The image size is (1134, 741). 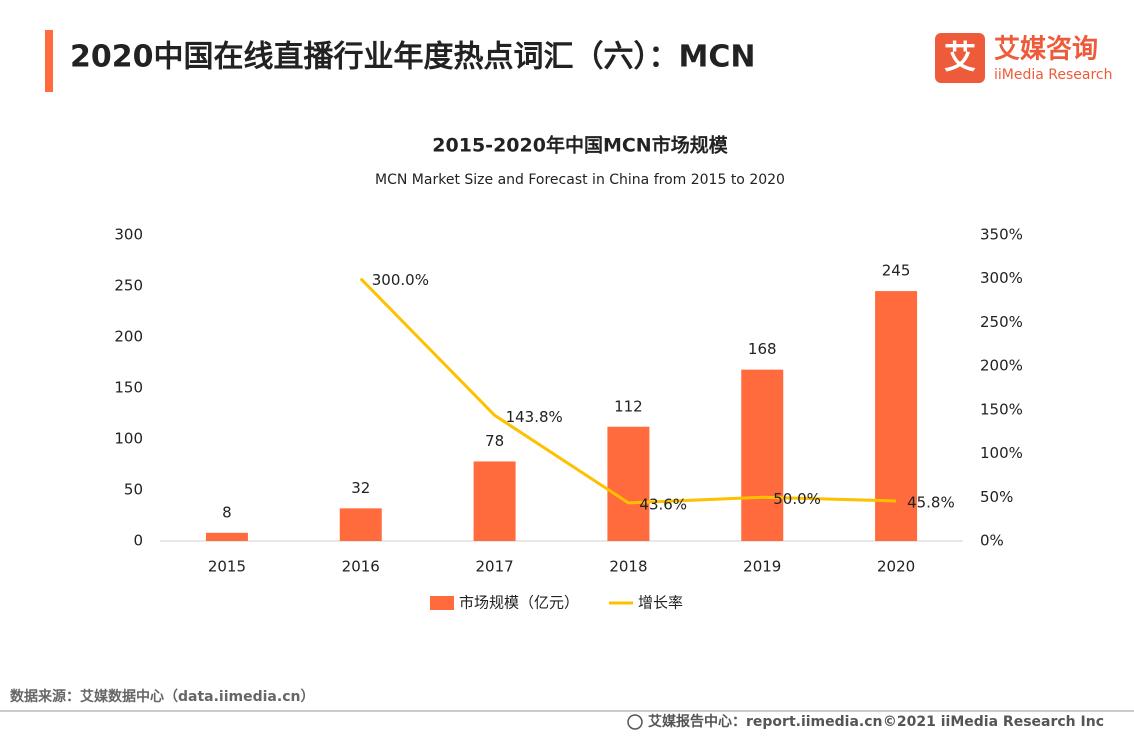 I want to click on logo-subtitle: iiMedia Research, so click(x=1053, y=75).